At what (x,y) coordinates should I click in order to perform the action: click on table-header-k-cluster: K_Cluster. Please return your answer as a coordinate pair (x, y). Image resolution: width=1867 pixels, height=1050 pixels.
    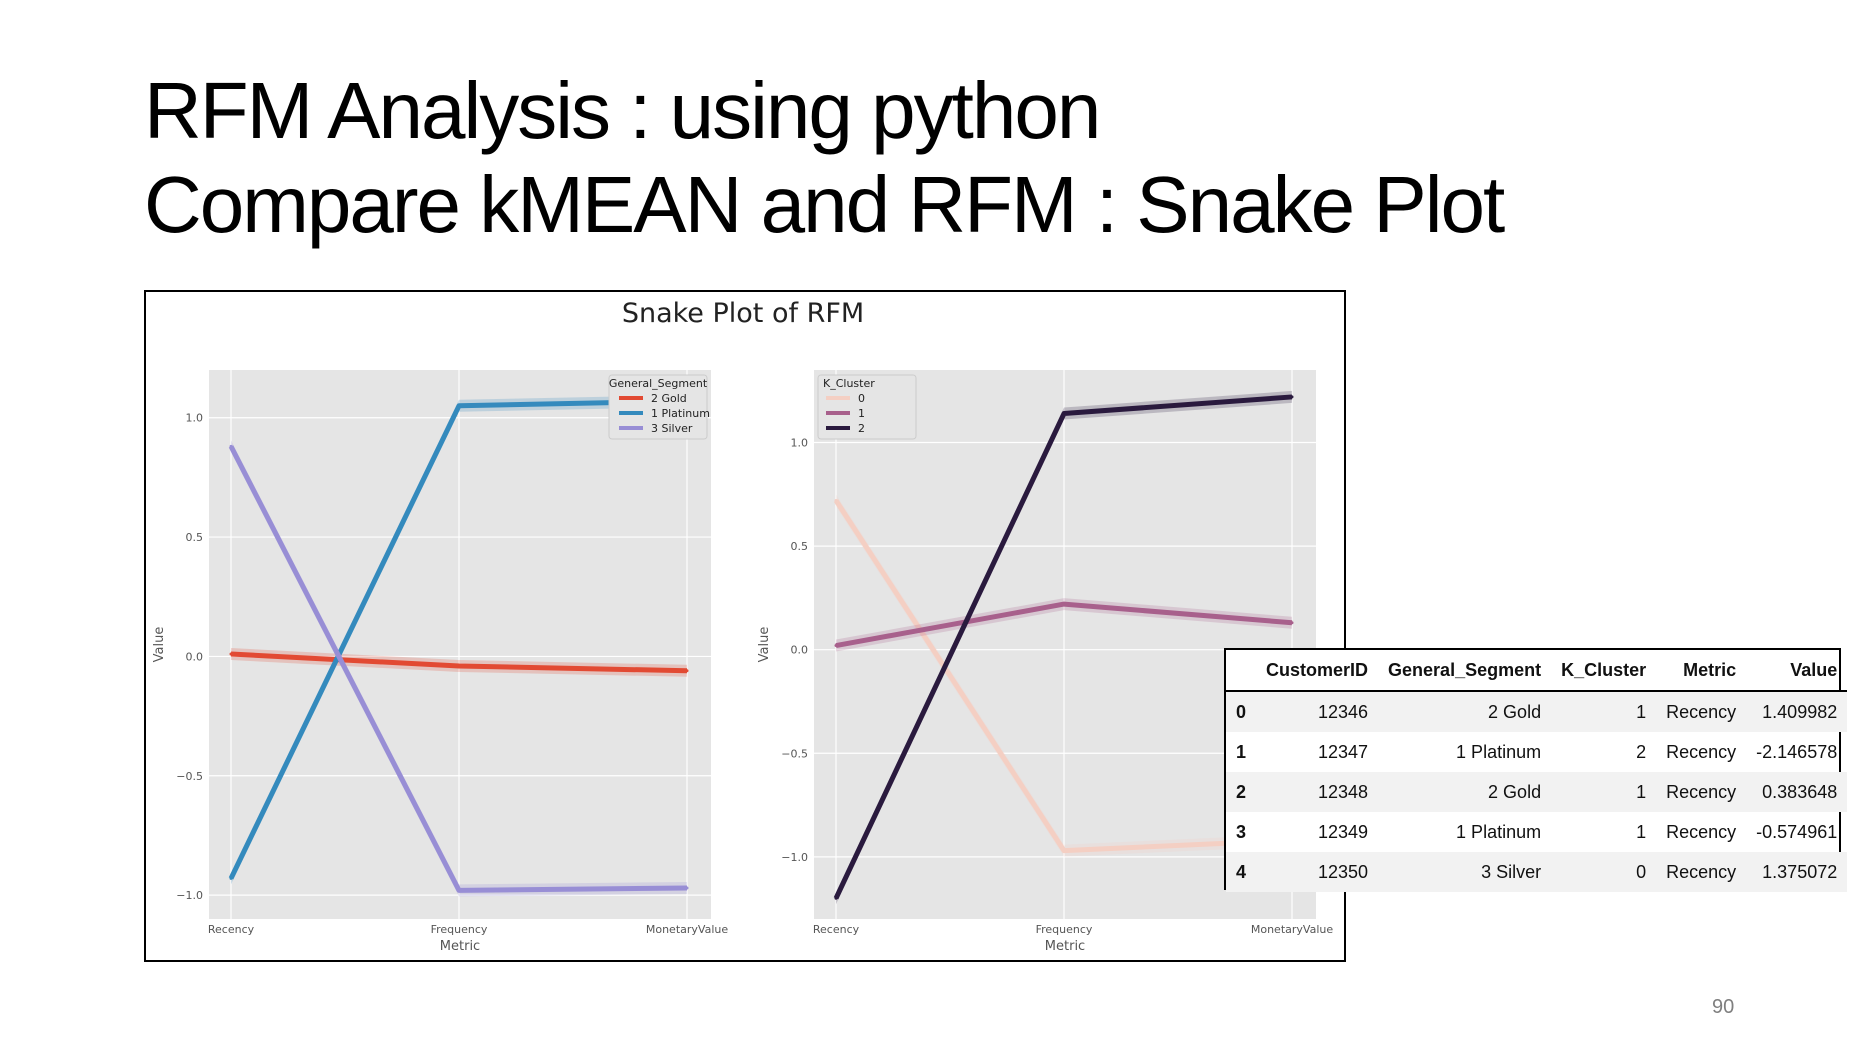
    Looking at the image, I should click on (1604, 671).